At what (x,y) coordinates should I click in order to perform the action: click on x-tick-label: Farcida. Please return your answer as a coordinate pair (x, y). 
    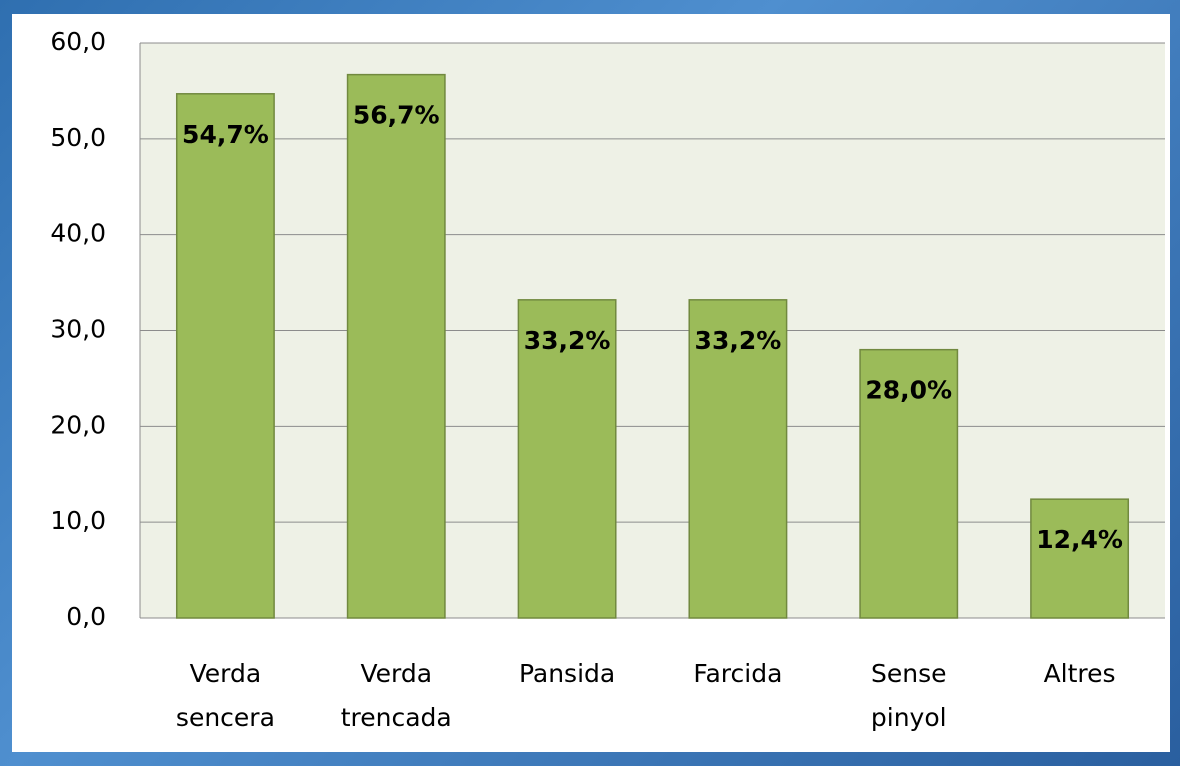
    Looking at the image, I should click on (737, 673).